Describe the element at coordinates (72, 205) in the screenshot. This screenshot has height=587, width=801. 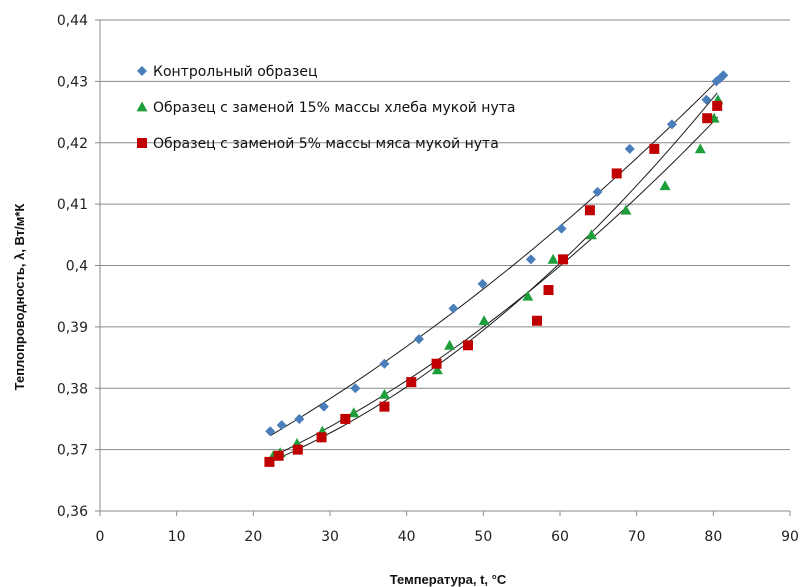
I see `y-tick-label: 0,41` at that location.